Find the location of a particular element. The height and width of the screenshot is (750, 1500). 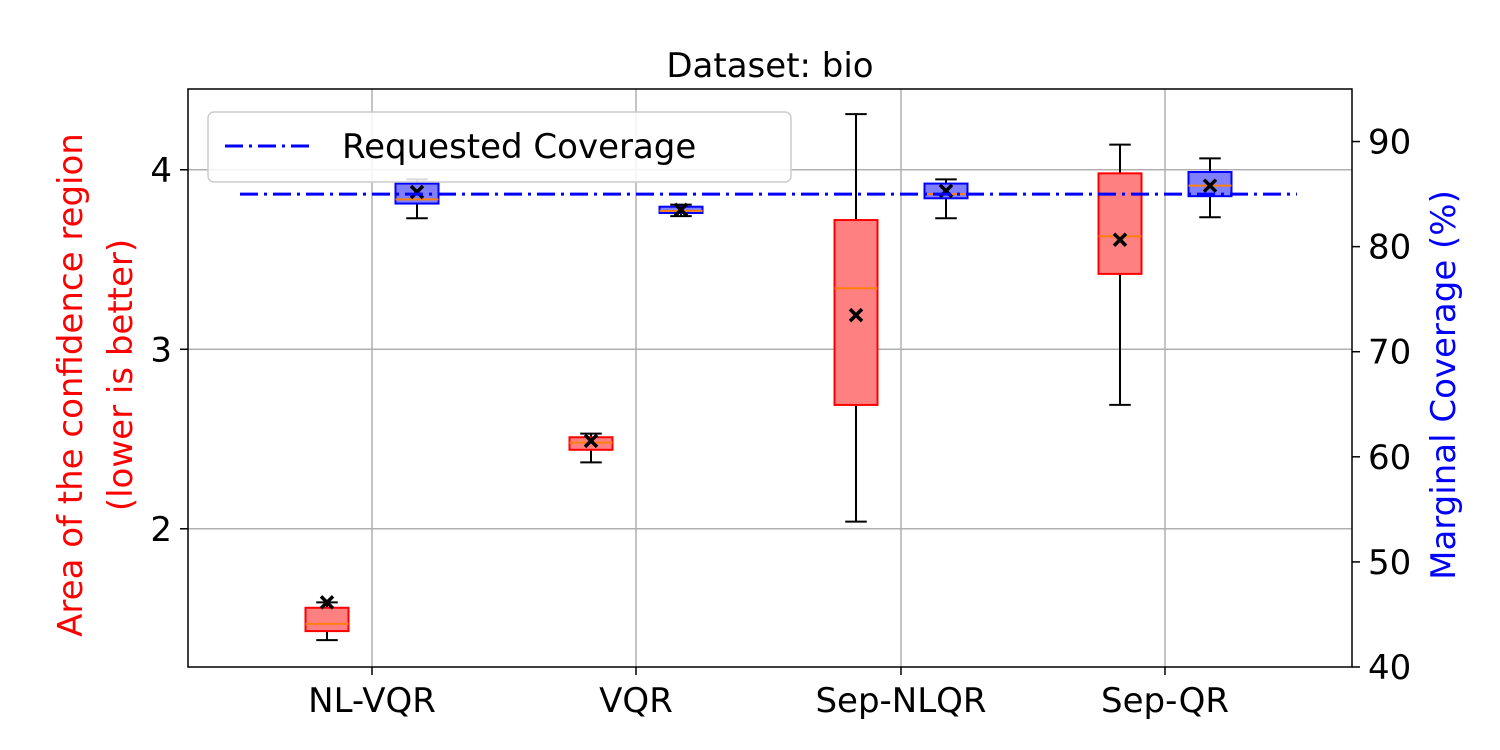

chart-title: Dataset: bio is located at coordinates (769, 66).